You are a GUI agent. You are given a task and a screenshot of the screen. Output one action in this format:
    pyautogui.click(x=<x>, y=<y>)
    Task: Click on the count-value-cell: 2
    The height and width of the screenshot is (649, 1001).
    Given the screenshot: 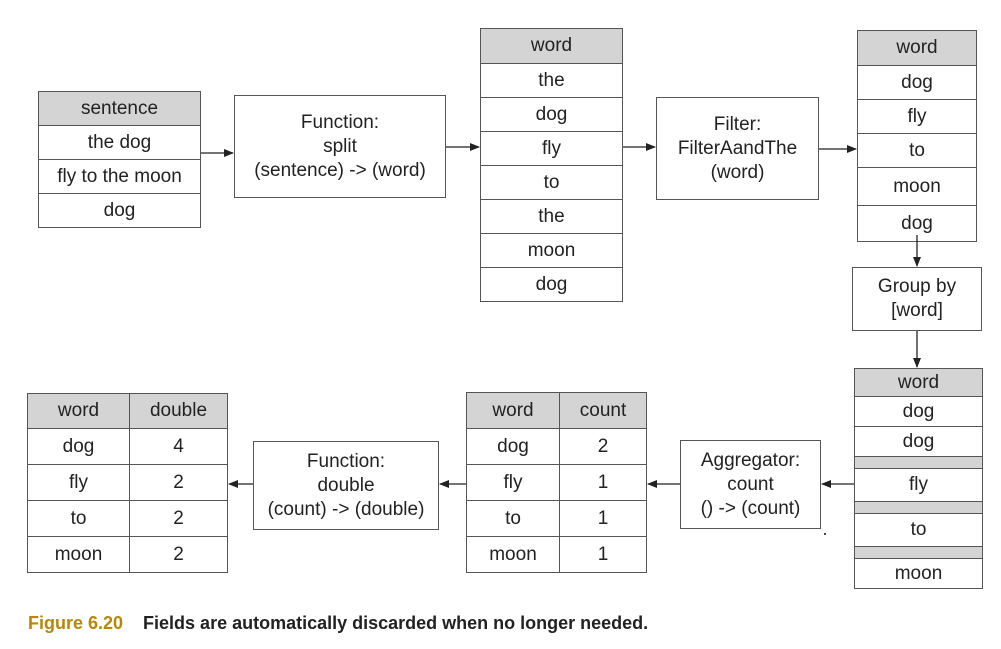 What is the action you would take?
    pyautogui.click(x=603, y=446)
    